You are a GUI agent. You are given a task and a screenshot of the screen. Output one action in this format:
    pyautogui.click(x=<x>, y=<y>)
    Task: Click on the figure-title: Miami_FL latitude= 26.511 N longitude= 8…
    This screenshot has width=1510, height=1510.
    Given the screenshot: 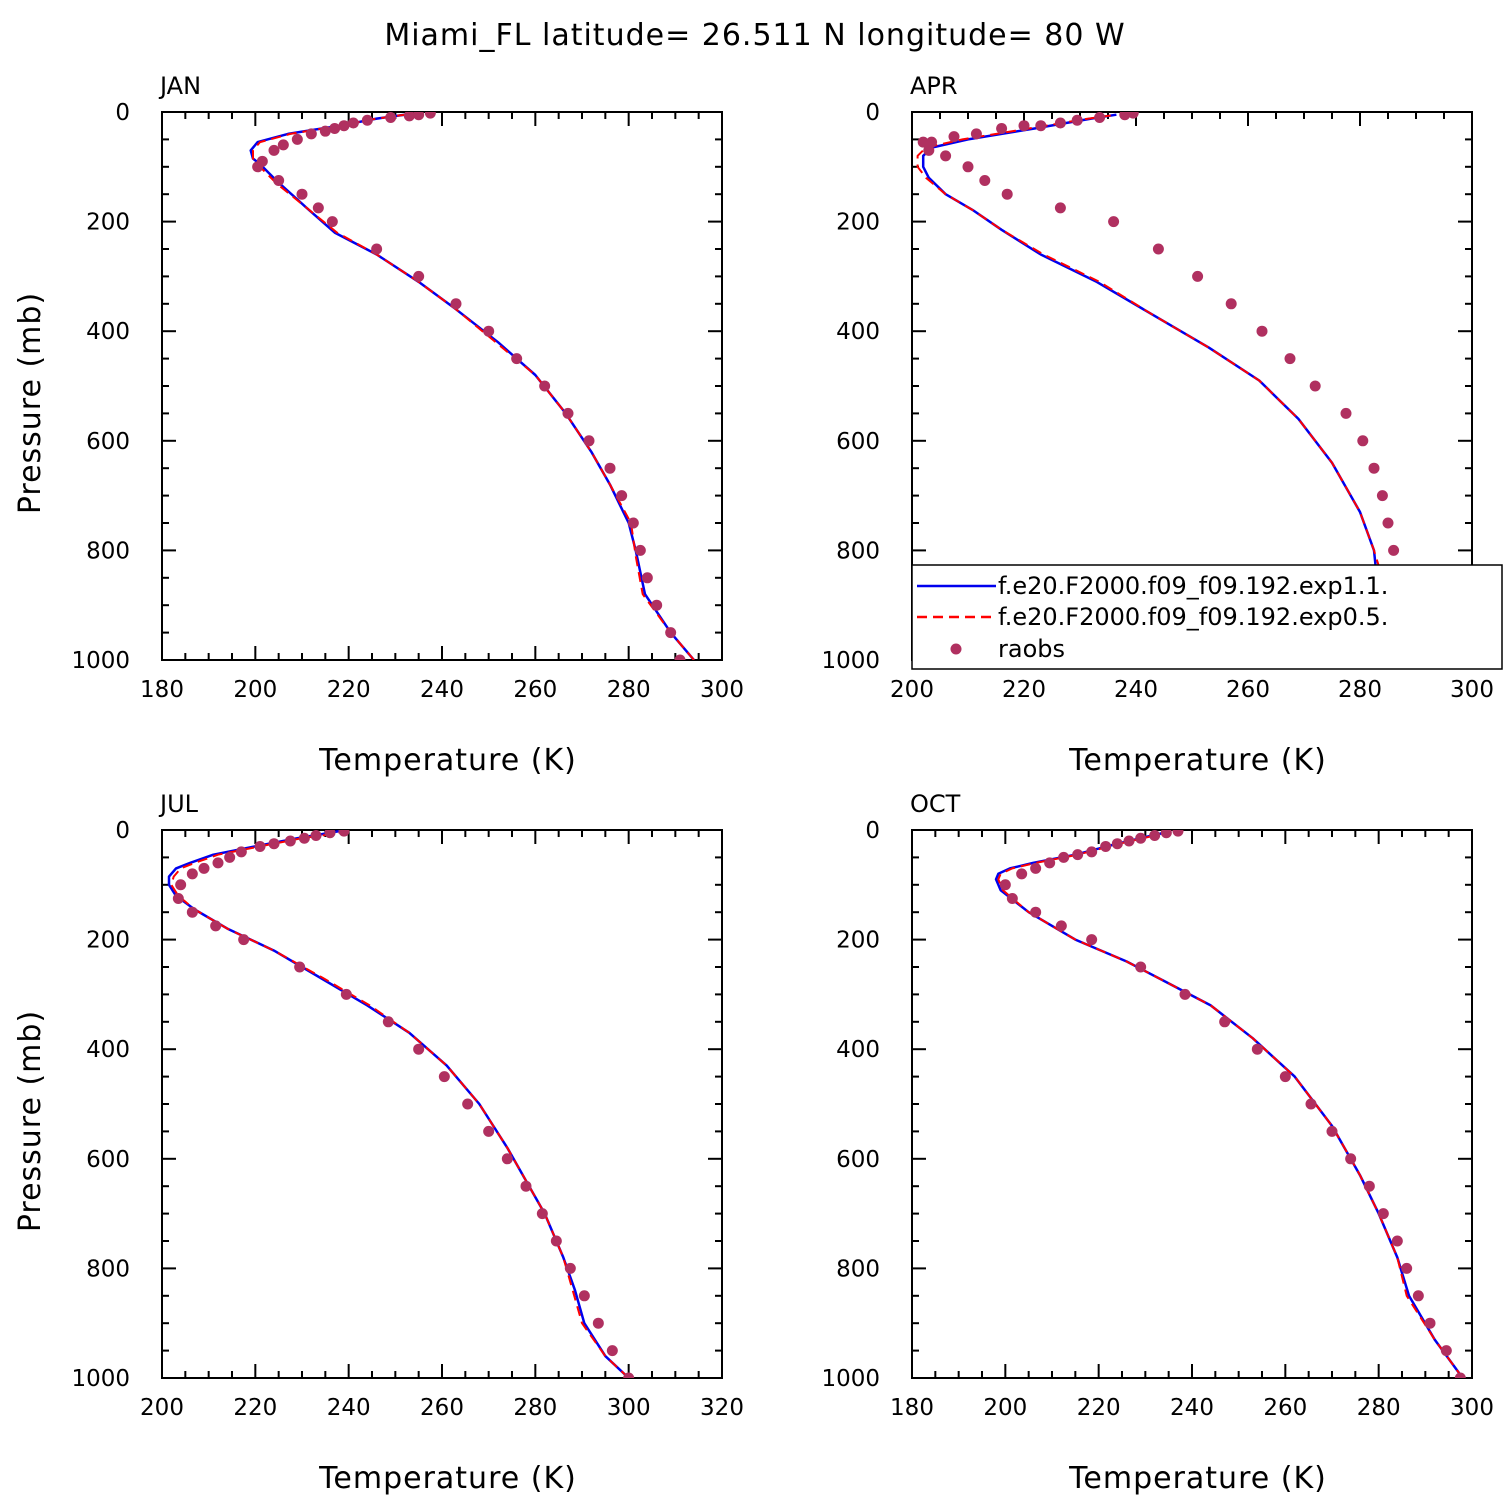 What is the action you would take?
    pyautogui.click(x=754, y=35)
    